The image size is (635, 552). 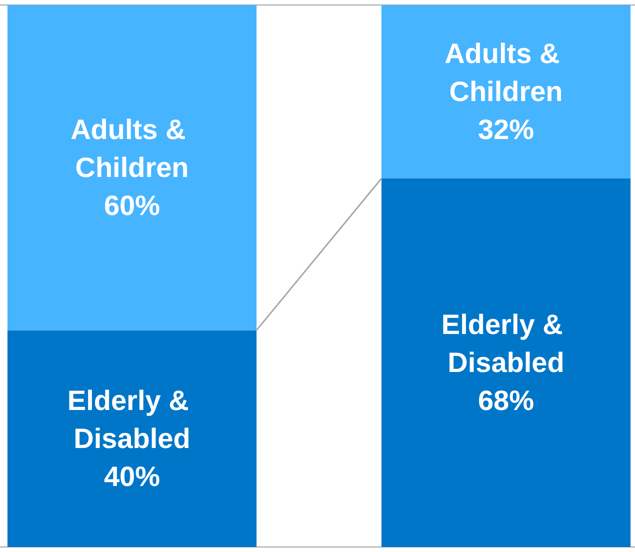 I want to click on data-label: 32%, so click(x=506, y=130).